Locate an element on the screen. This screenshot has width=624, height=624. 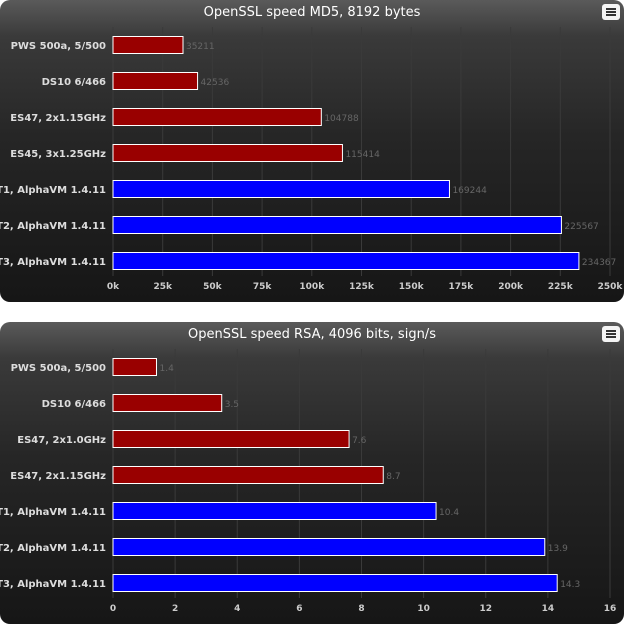
x-tick-label: 6 is located at coordinates (299, 609).